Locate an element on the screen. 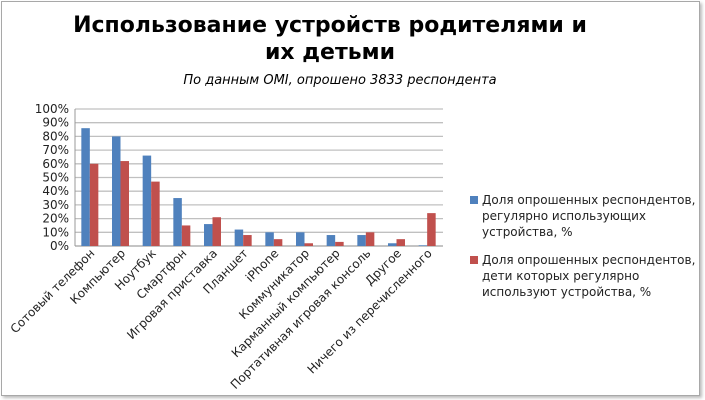 Image resolution: width=705 pixels, height=400 pixels. y-tick-label: 20% is located at coordinates (55, 219).